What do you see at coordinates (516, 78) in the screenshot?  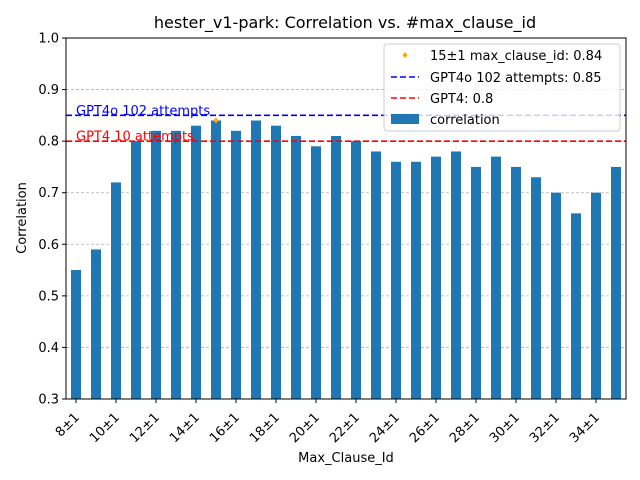 I see `legend-gpt4o-label: GPT4o 102 attempts: 0.85` at bounding box center [516, 78].